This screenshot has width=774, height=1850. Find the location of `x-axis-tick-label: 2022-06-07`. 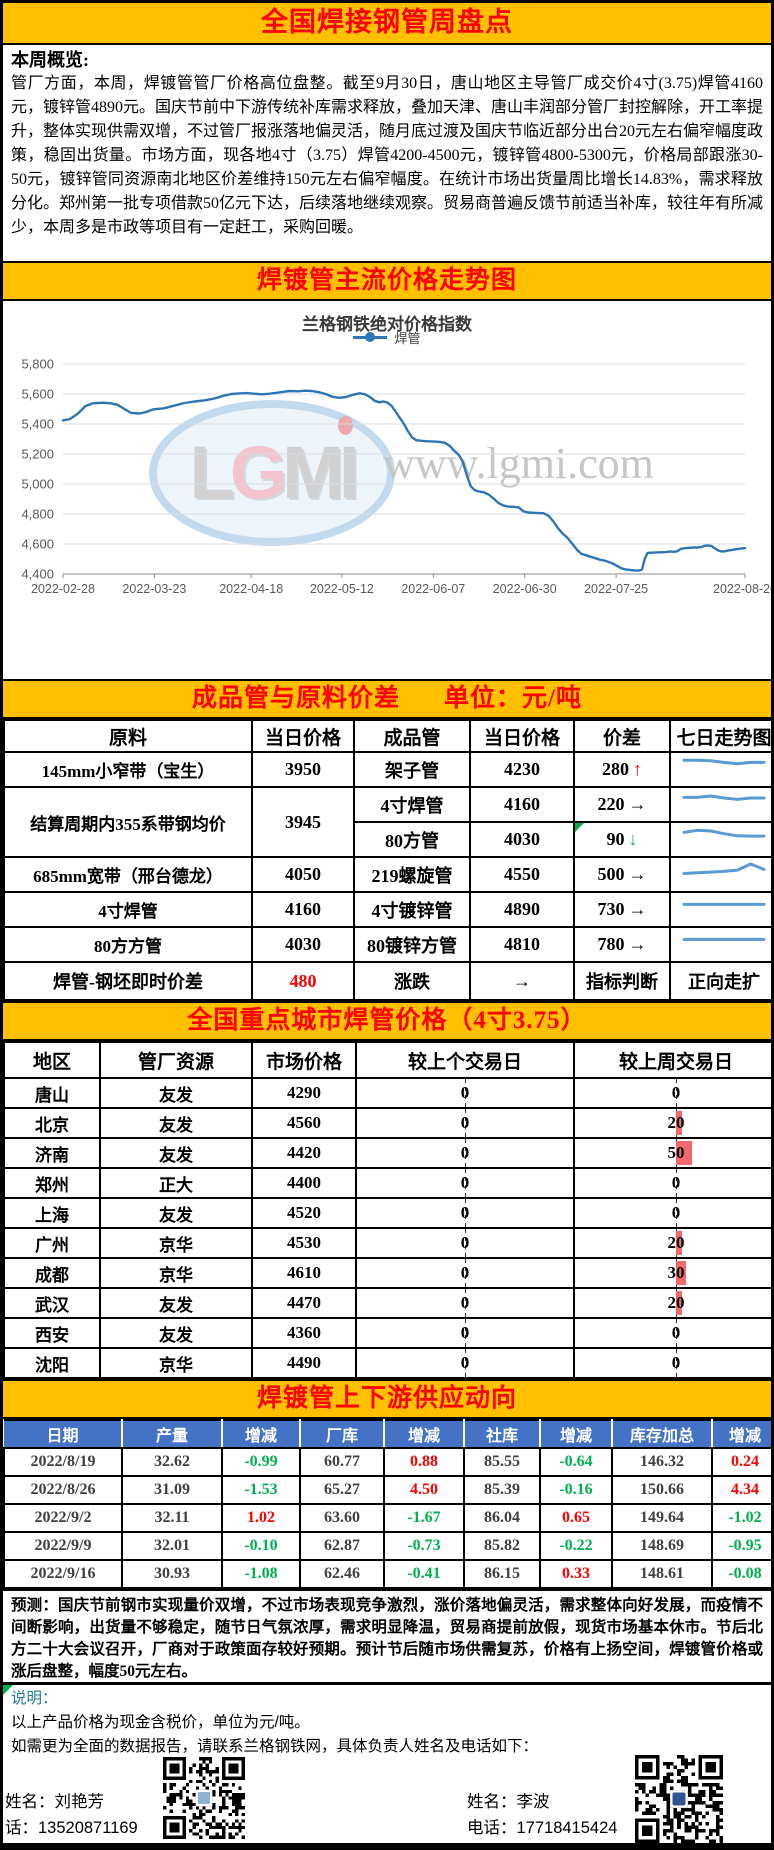

x-axis-tick-label: 2022-06-07 is located at coordinates (433, 589).